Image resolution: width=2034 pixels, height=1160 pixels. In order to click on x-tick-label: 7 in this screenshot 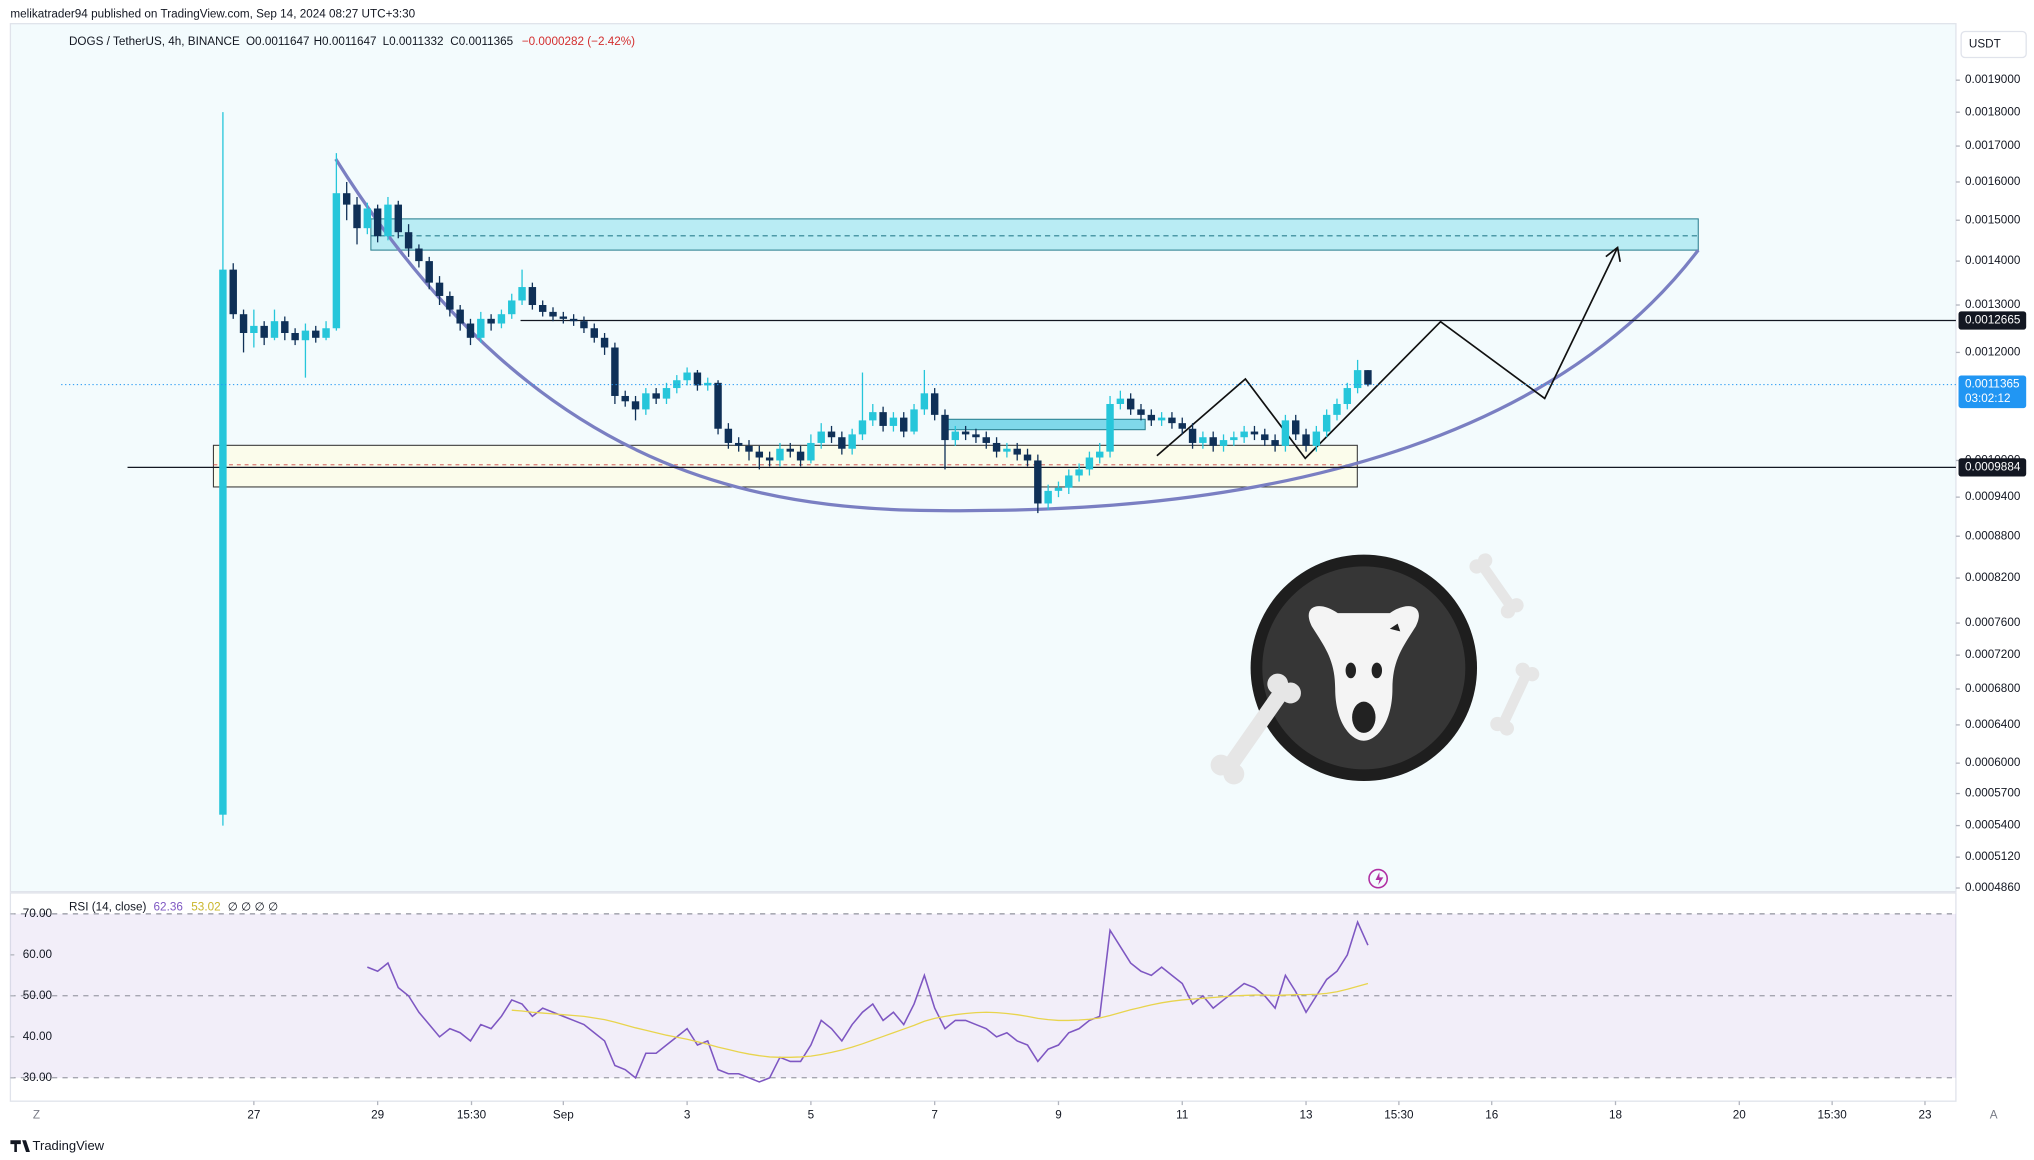, I will do `click(934, 1115)`.